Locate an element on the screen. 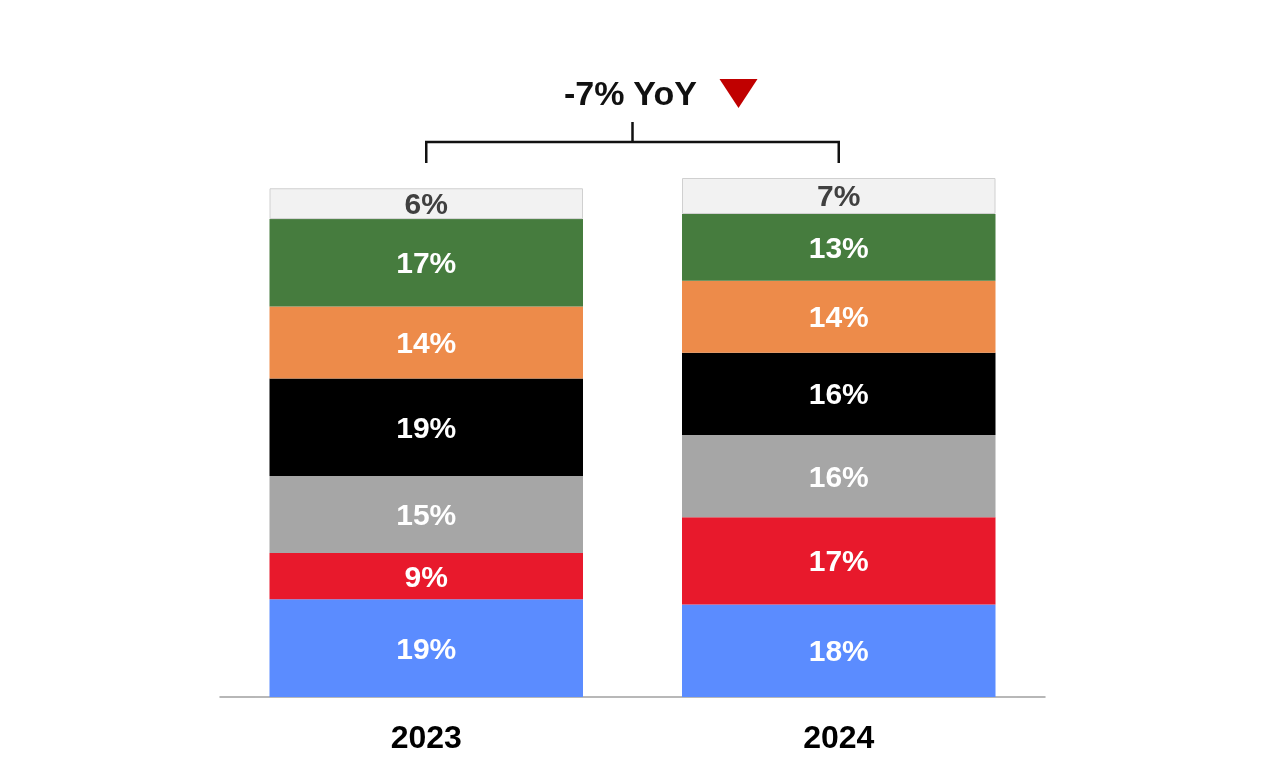 The image size is (1280, 771). data-label: 7% is located at coordinates (839, 196).